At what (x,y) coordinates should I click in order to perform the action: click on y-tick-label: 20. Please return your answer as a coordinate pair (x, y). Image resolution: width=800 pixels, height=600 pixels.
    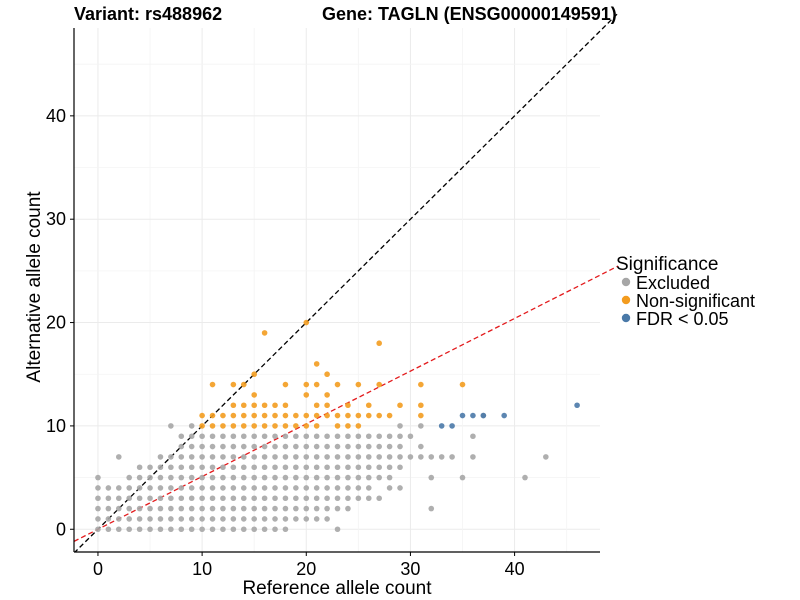
    Looking at the image, I should click on (56, 323).